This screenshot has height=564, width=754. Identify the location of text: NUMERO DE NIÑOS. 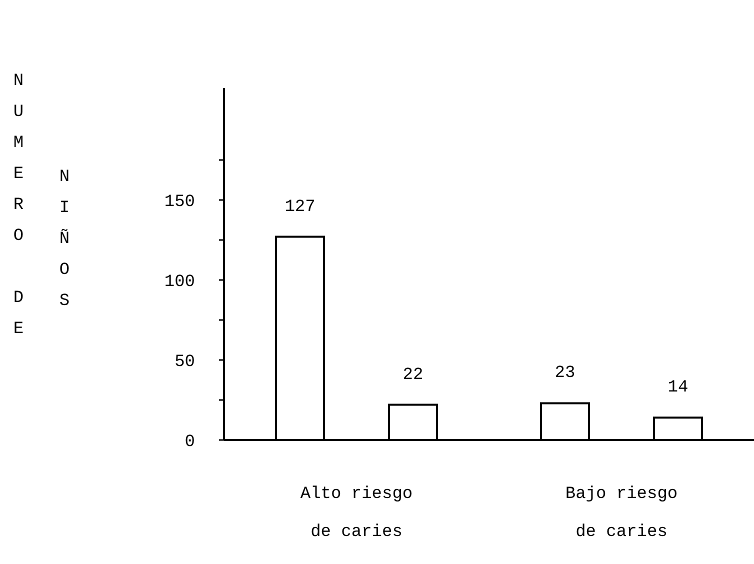
(41, 211).